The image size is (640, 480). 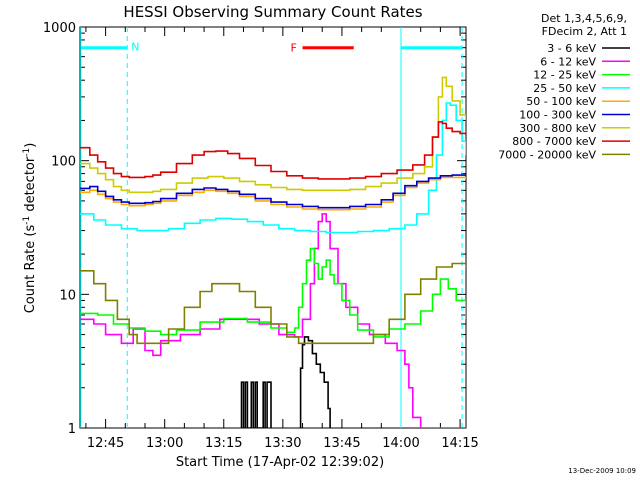 What do you see at coordinates (554, 141) in the screenshot?
I see `legend-entry-label: 800 - 7000 keV` at bounding box center [554, 141].